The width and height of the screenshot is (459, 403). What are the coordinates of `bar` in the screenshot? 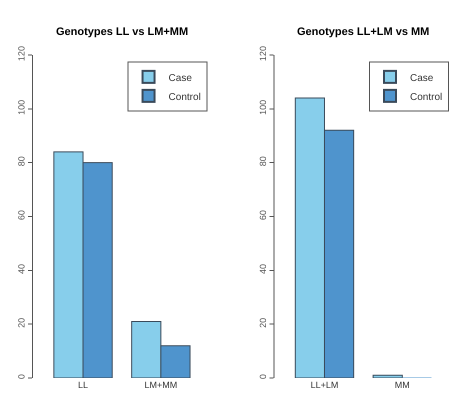 It's located at (387, 376).